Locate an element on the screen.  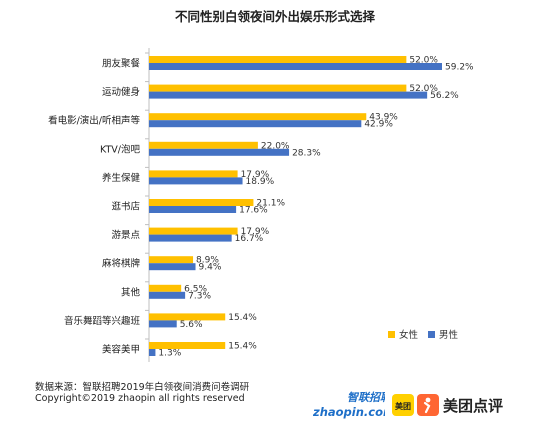
category-label: 养生保健 is located at coordinates (121, 178).